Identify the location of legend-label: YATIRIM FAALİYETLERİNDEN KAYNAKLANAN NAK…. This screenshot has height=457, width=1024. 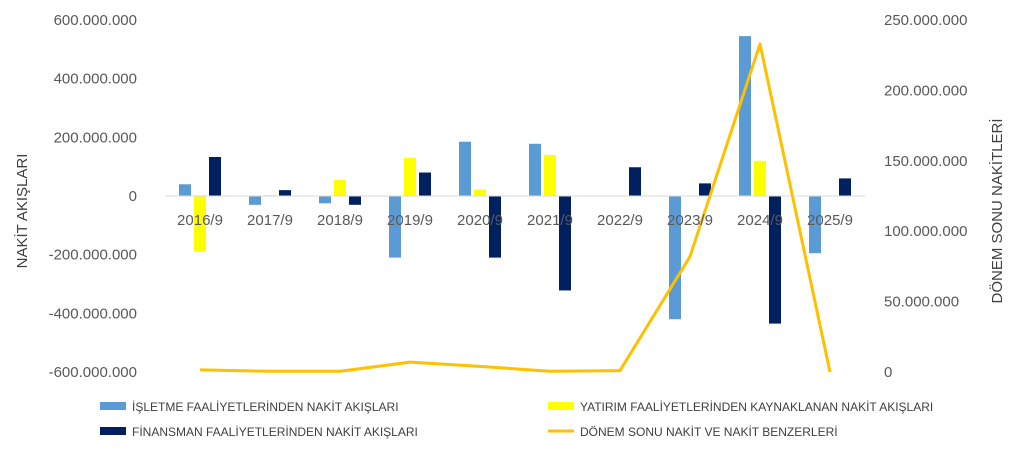
(756, 407).